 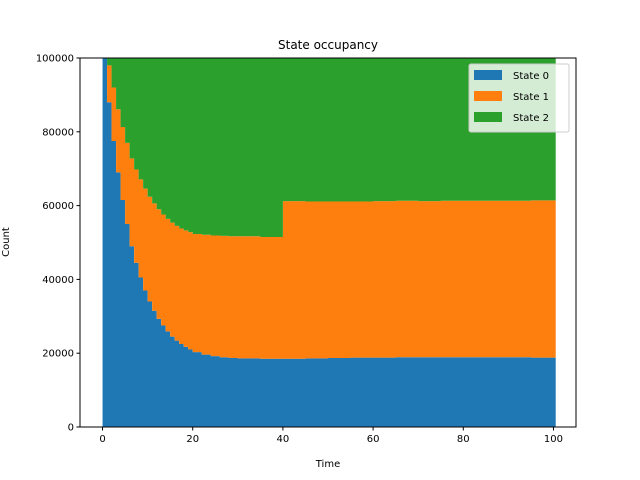 I want to click on y-tick-label: 80000, so click(x=58, y=132).